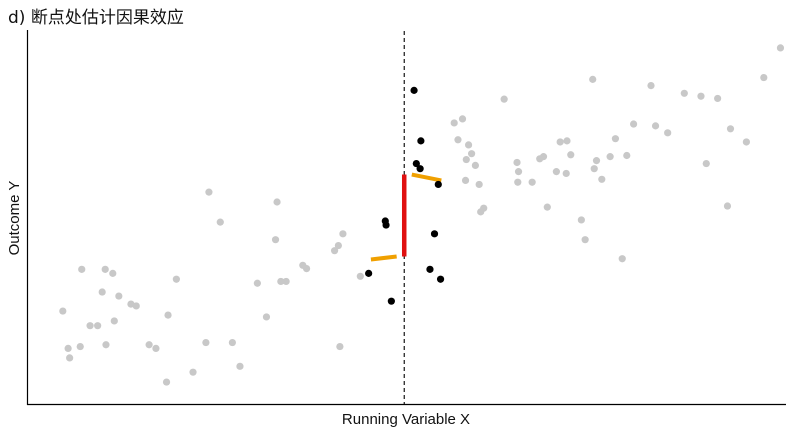  I want to click on fit-line-left, so click(383, 258).